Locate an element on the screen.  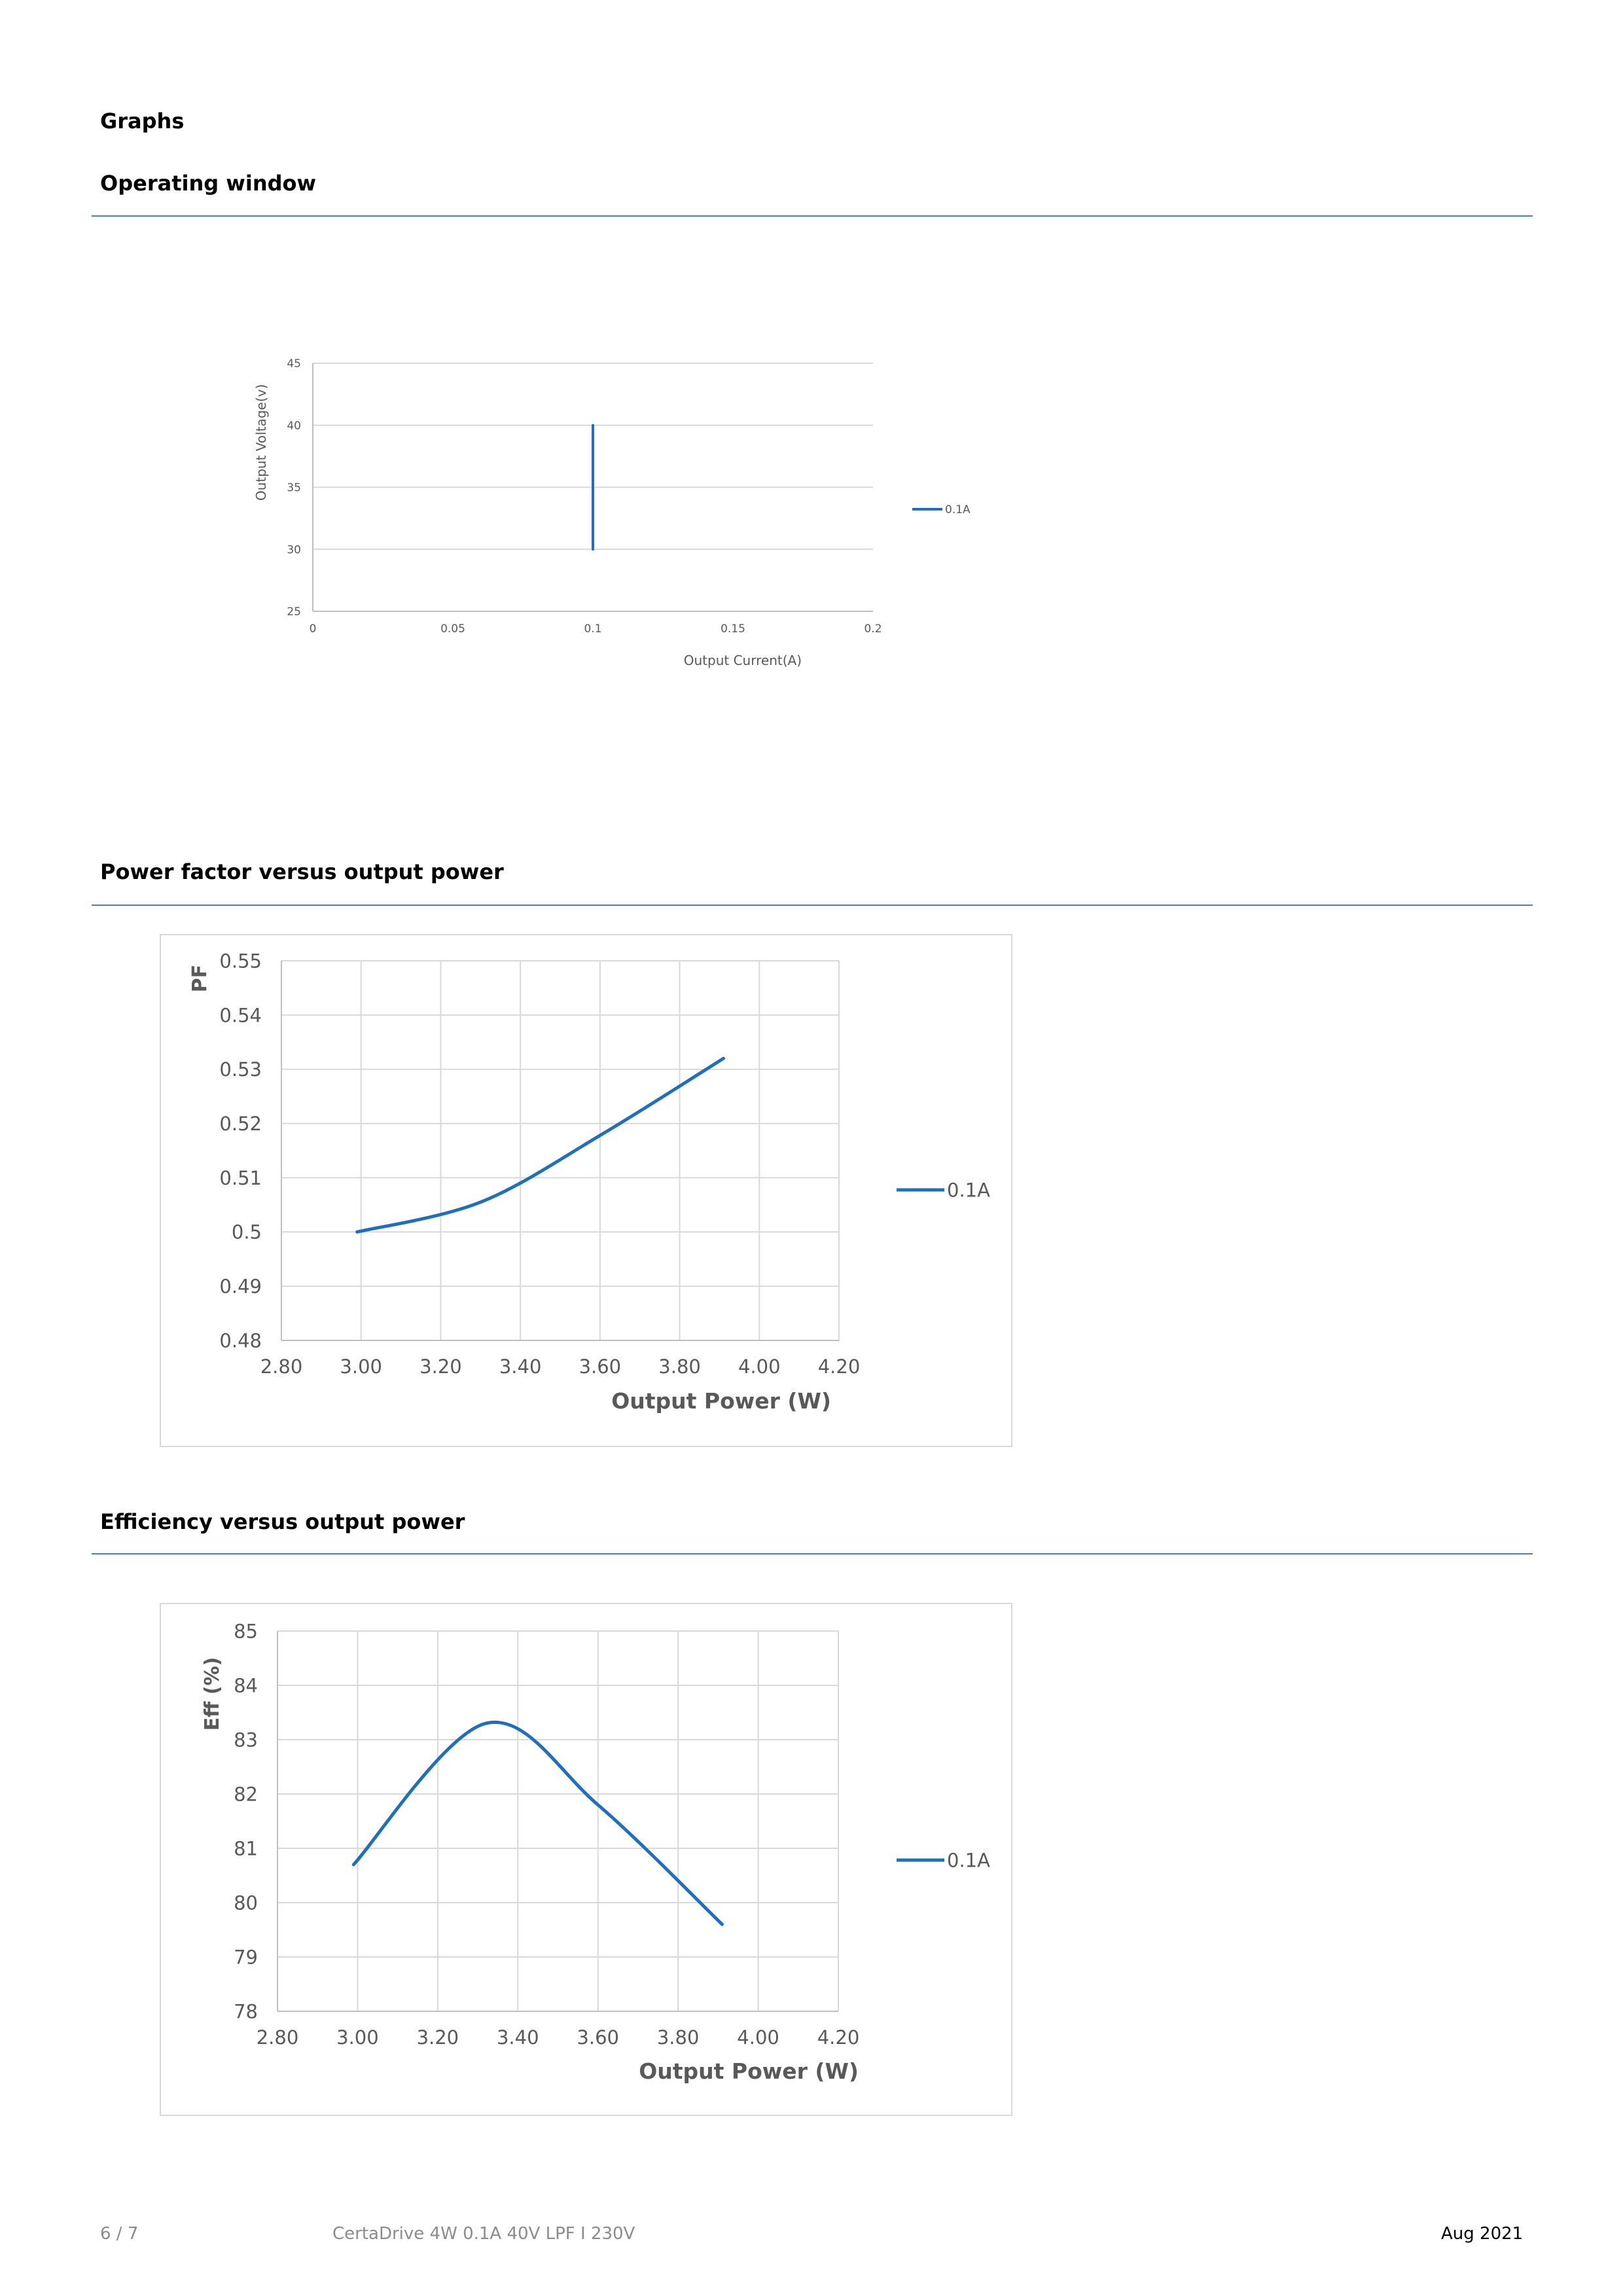
x-axis-title: Output Current(A) is located at coordinates (743, 660).